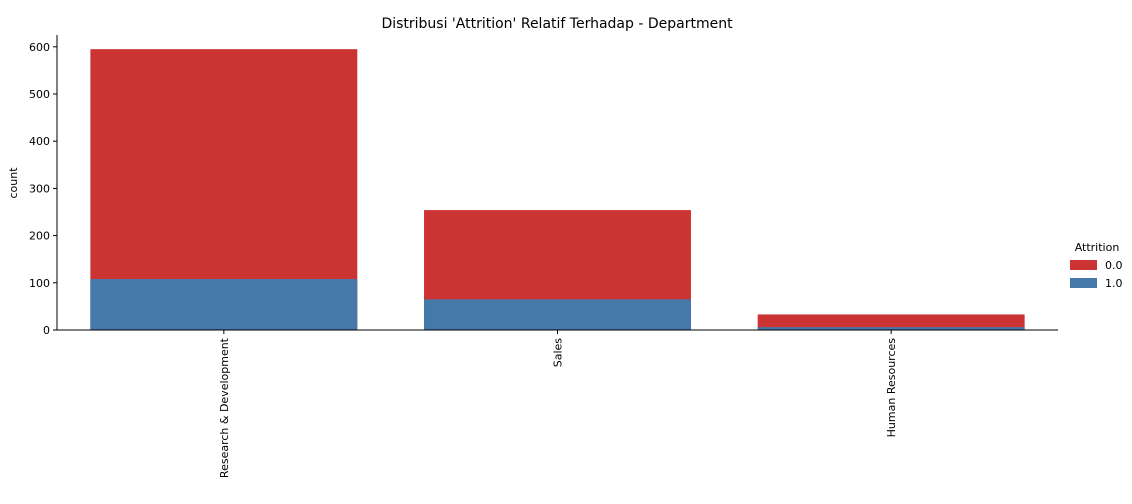 The image size is (1132, 504). What do you see at coordinates (39, 188) in the screenshot?
I see `y-tick-label: 300` at bounding box center [39, 188].